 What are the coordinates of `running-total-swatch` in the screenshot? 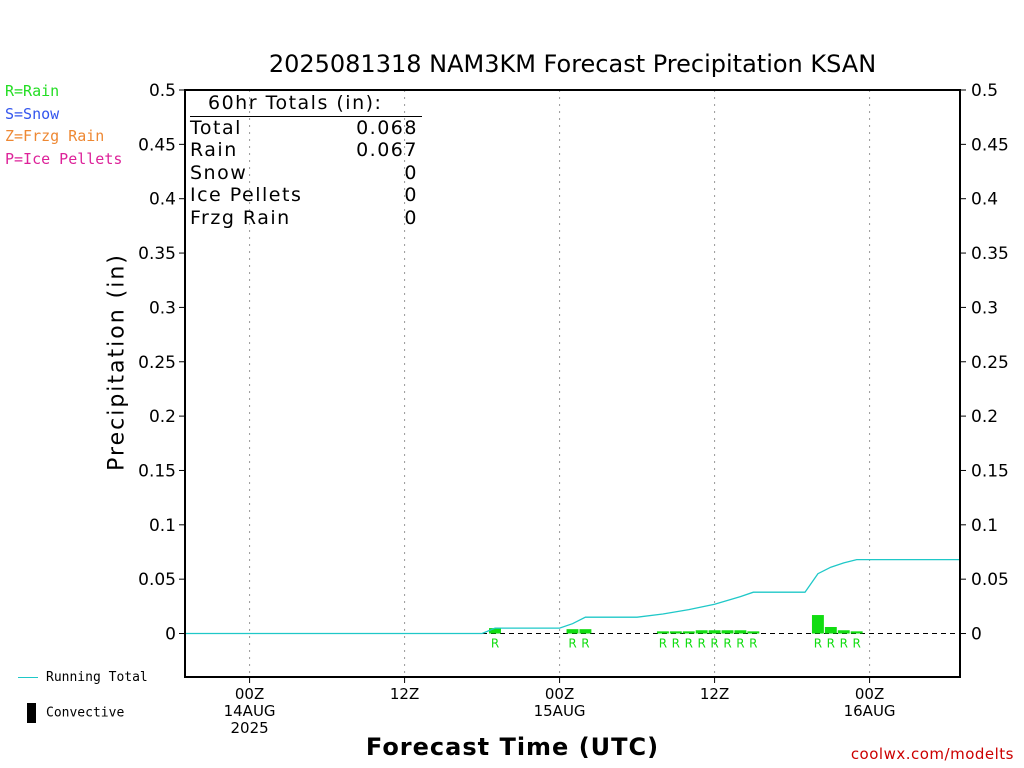 It's located at (28, 677).